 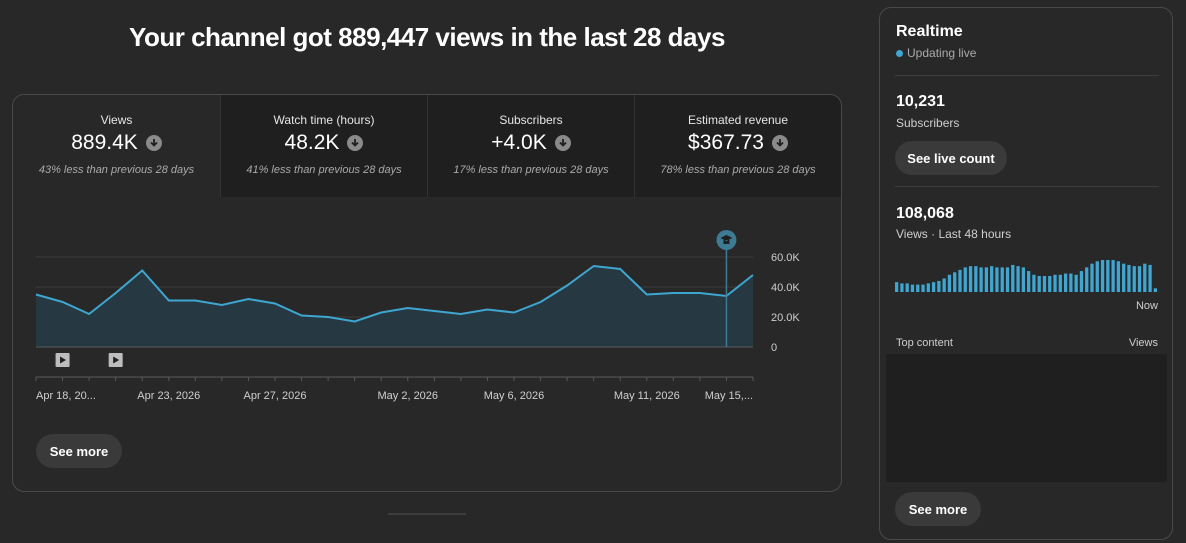 What do you see at coordinates (531, 120) in the screenshot?
I see `metric-label: Subscribers` at bounding box center [531, 120].